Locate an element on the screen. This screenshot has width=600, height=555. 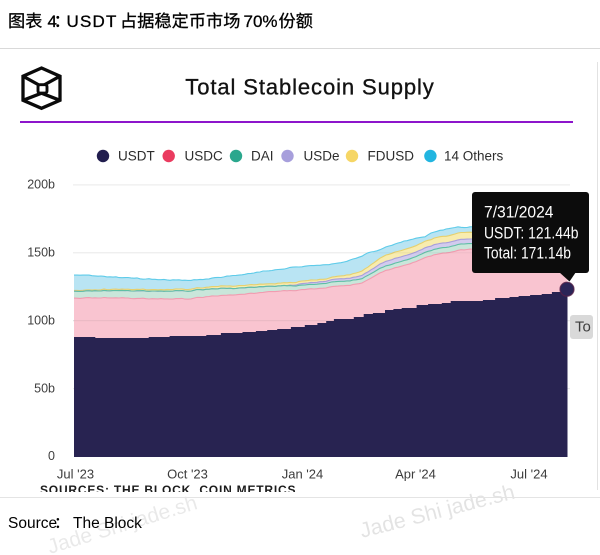
svg-text: 100b is located at coordinates (41, 320).